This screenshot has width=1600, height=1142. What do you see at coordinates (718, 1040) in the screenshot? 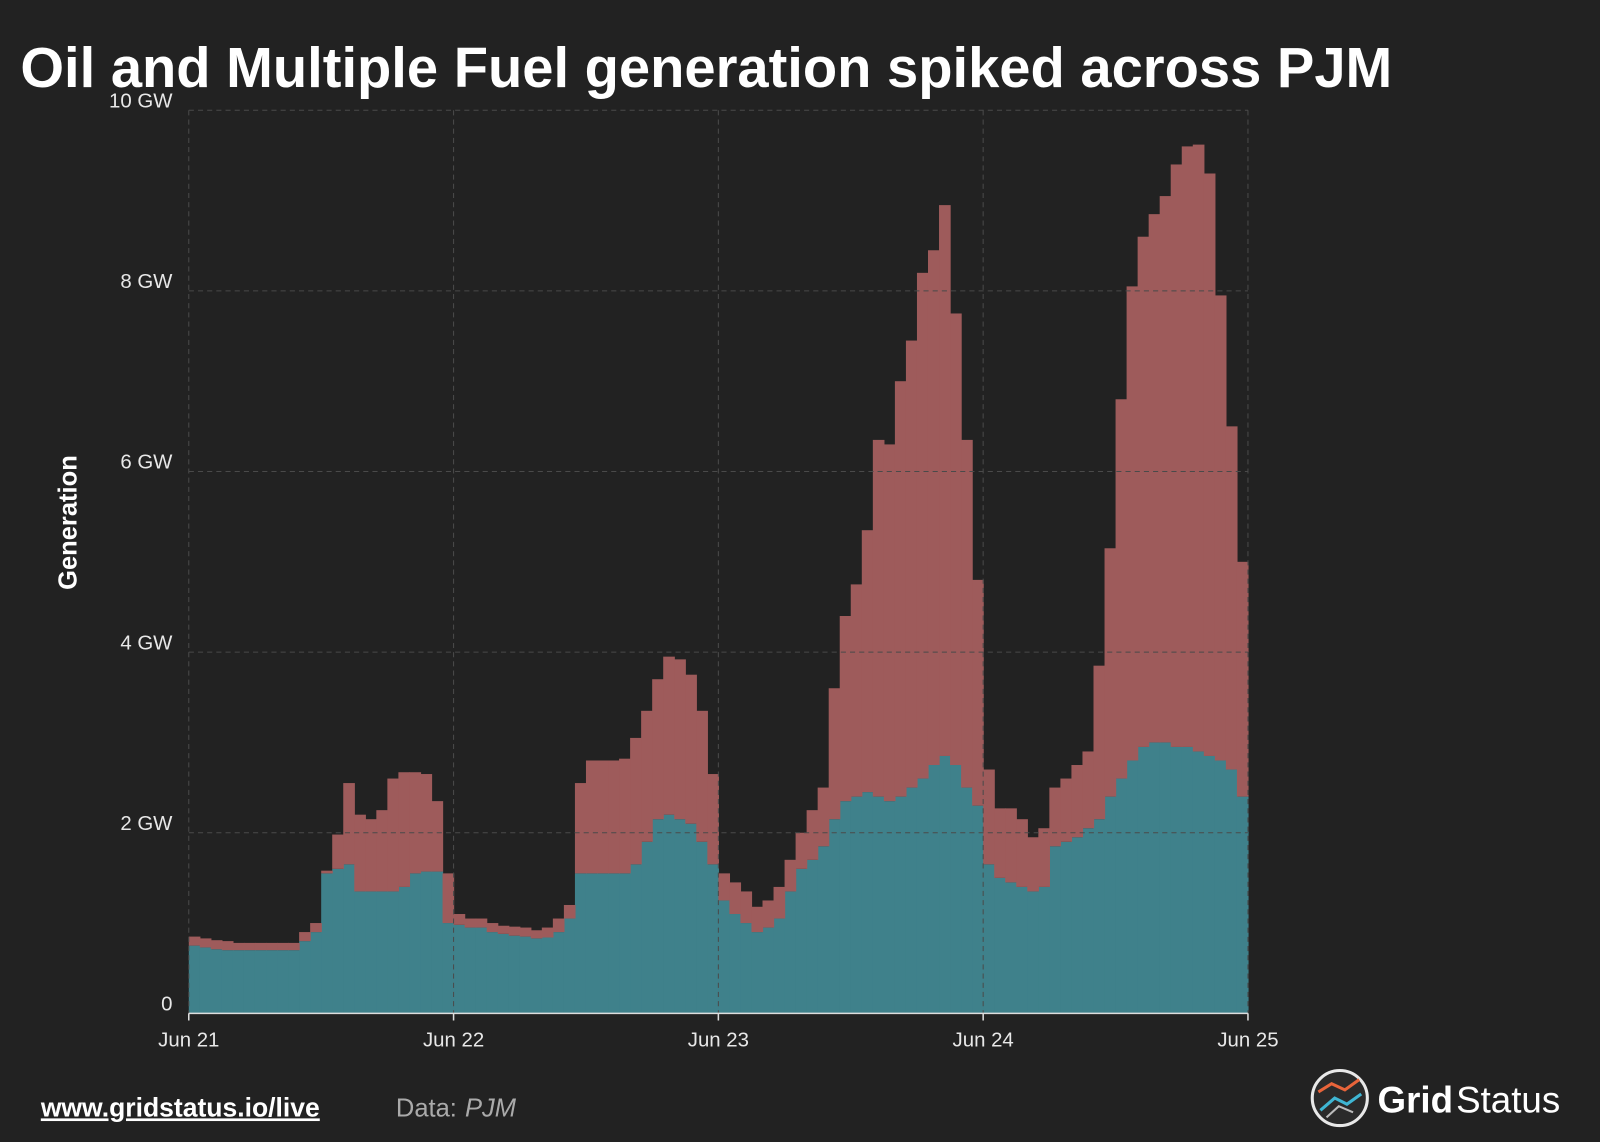
I see `x-tick-label: Jun 23` at bounding box center [718, 1040].